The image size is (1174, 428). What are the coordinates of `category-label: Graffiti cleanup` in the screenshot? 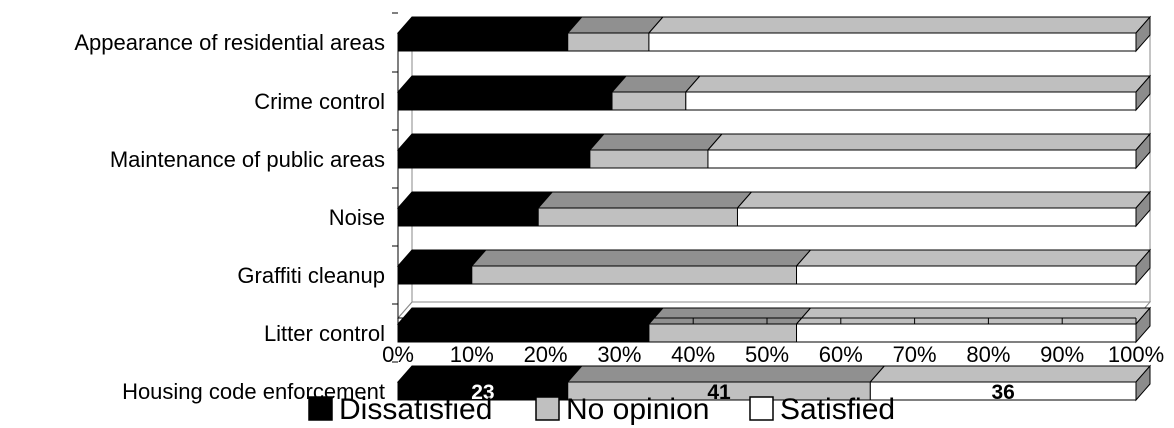 It's located at (311, 275).